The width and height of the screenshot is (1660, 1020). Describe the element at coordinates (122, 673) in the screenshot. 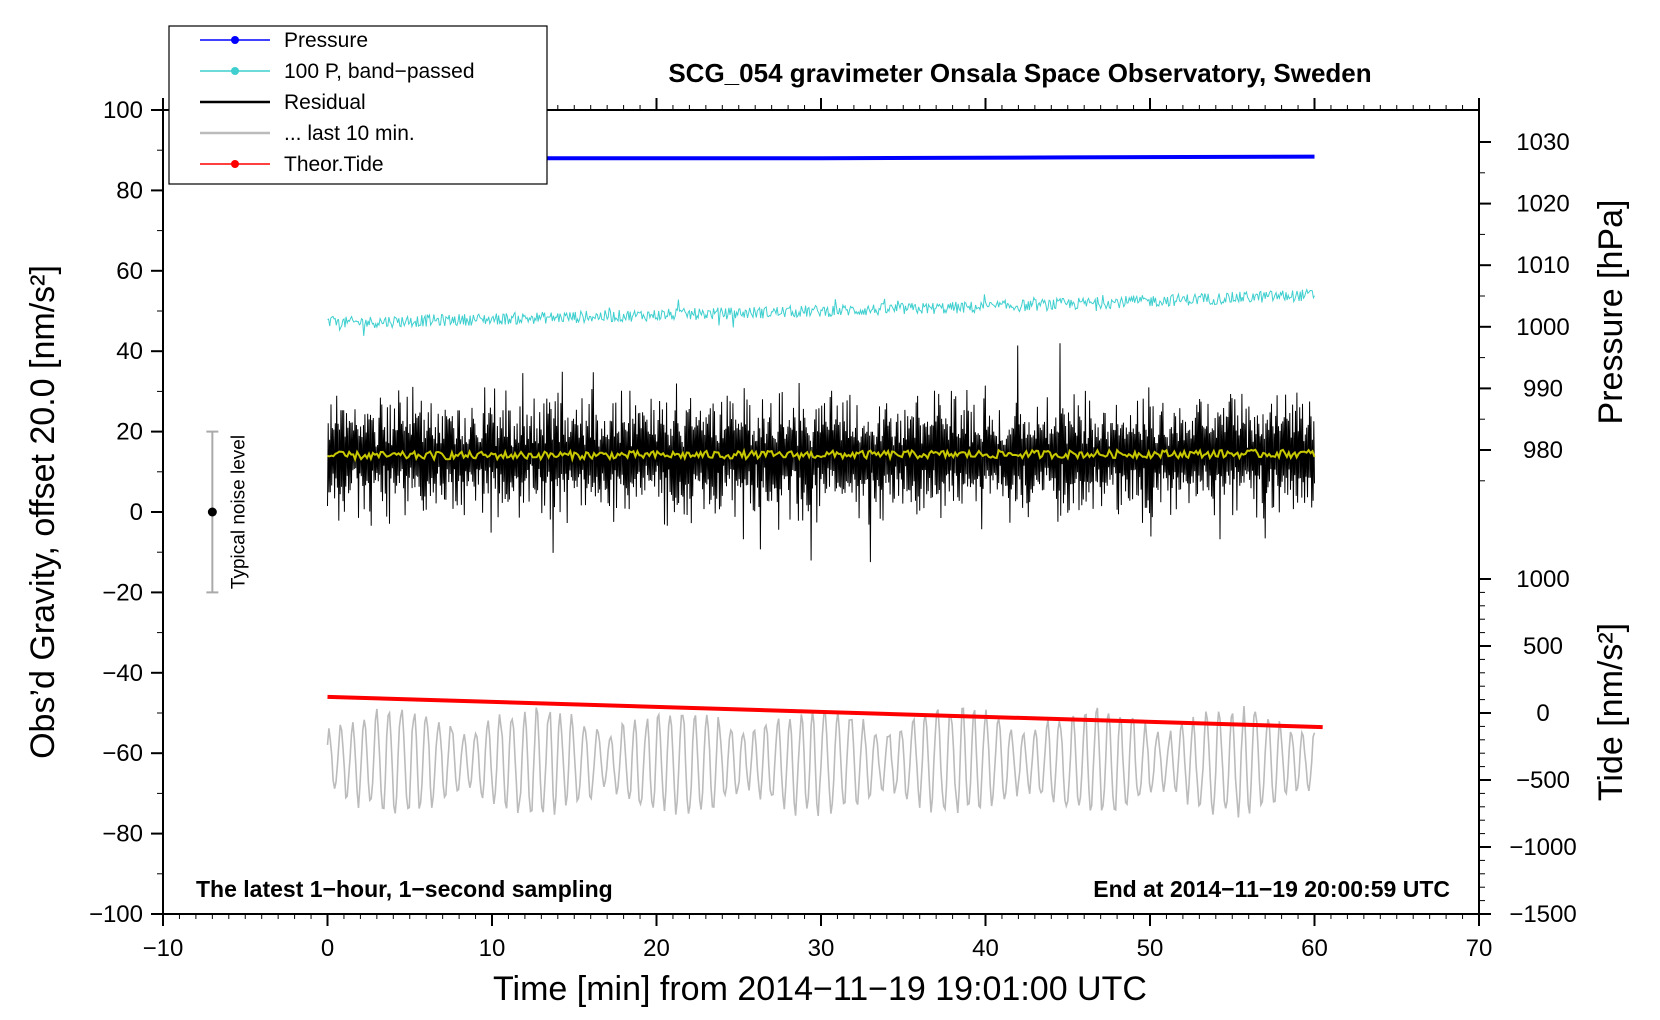

I see `y-tick-label: −40` at that location.